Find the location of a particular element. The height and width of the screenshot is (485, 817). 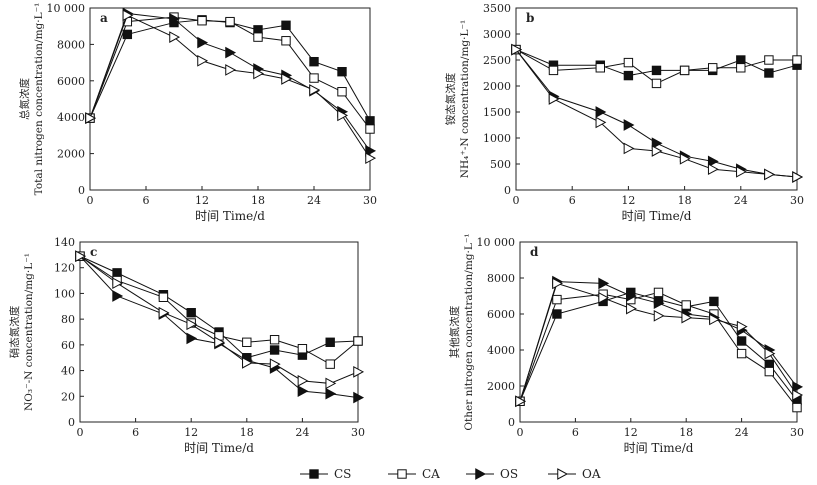

series-line-CA is located at coordinates (219, 310).